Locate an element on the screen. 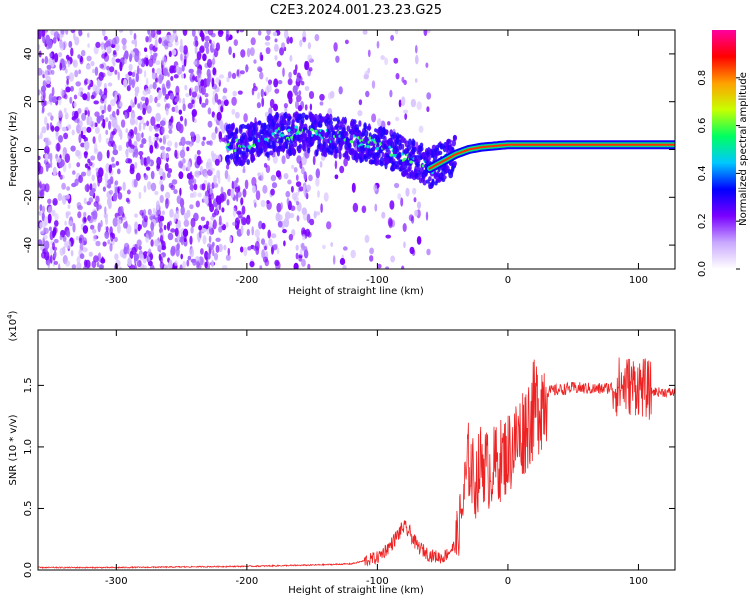 Image resolution: width=750 pixels, height=600 pixels. colorbar-tick-label: 0.2 is located at coordinates (702, 221).